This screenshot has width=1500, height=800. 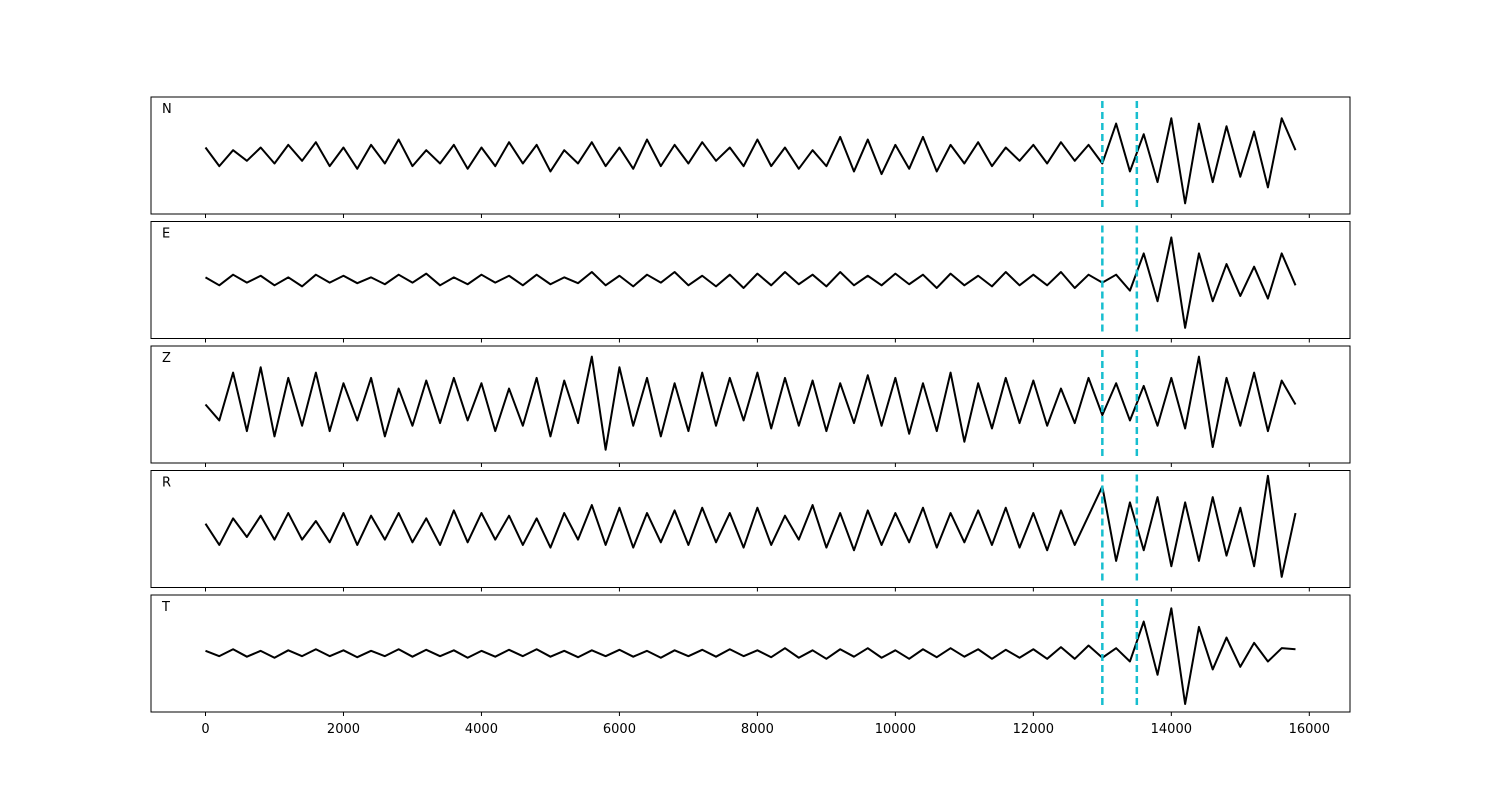 I want to click on x-tick-label: 16000, so click(x=1309, y=729).